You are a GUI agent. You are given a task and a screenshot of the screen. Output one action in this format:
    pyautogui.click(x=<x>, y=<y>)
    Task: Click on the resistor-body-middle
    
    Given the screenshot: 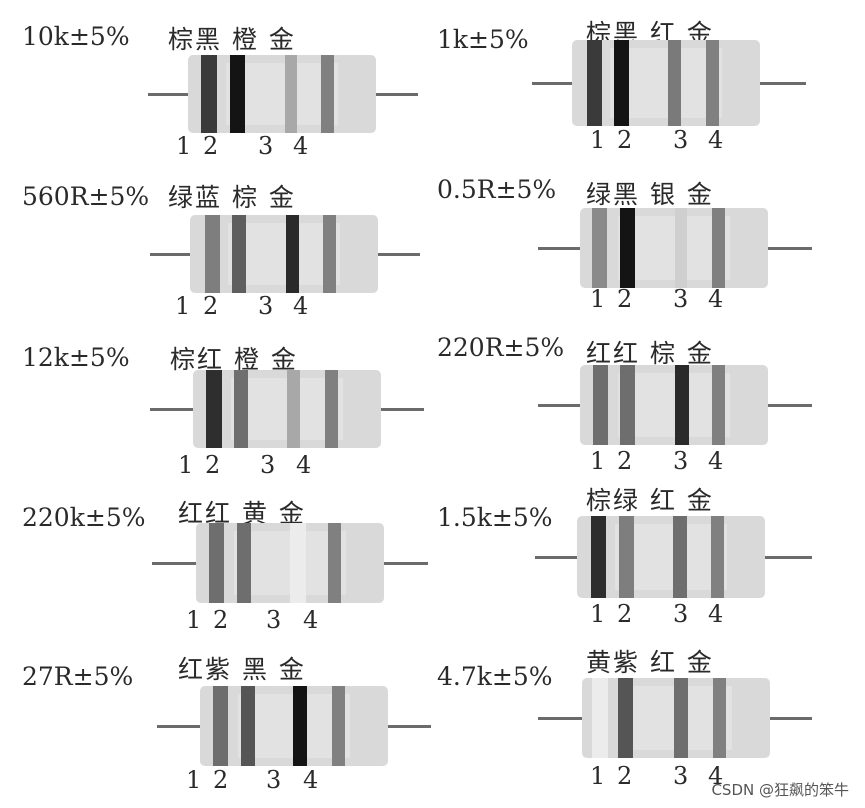 What is the action you would take?
    pyautogui.click(x=674, y=248)
    